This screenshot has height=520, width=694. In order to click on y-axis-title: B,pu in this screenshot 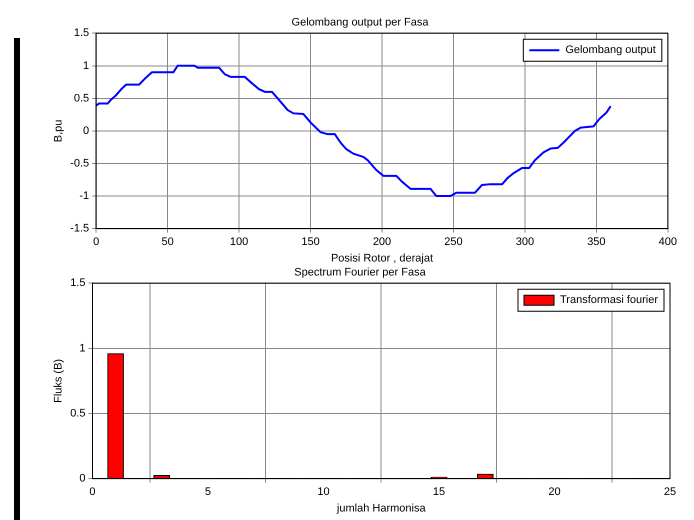, I will do `click(58, 131)`.